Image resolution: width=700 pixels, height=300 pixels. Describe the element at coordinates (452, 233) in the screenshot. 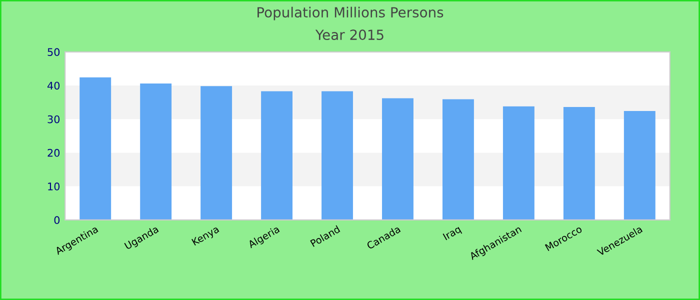

I see `x-tick-label: Iraq` at that location.